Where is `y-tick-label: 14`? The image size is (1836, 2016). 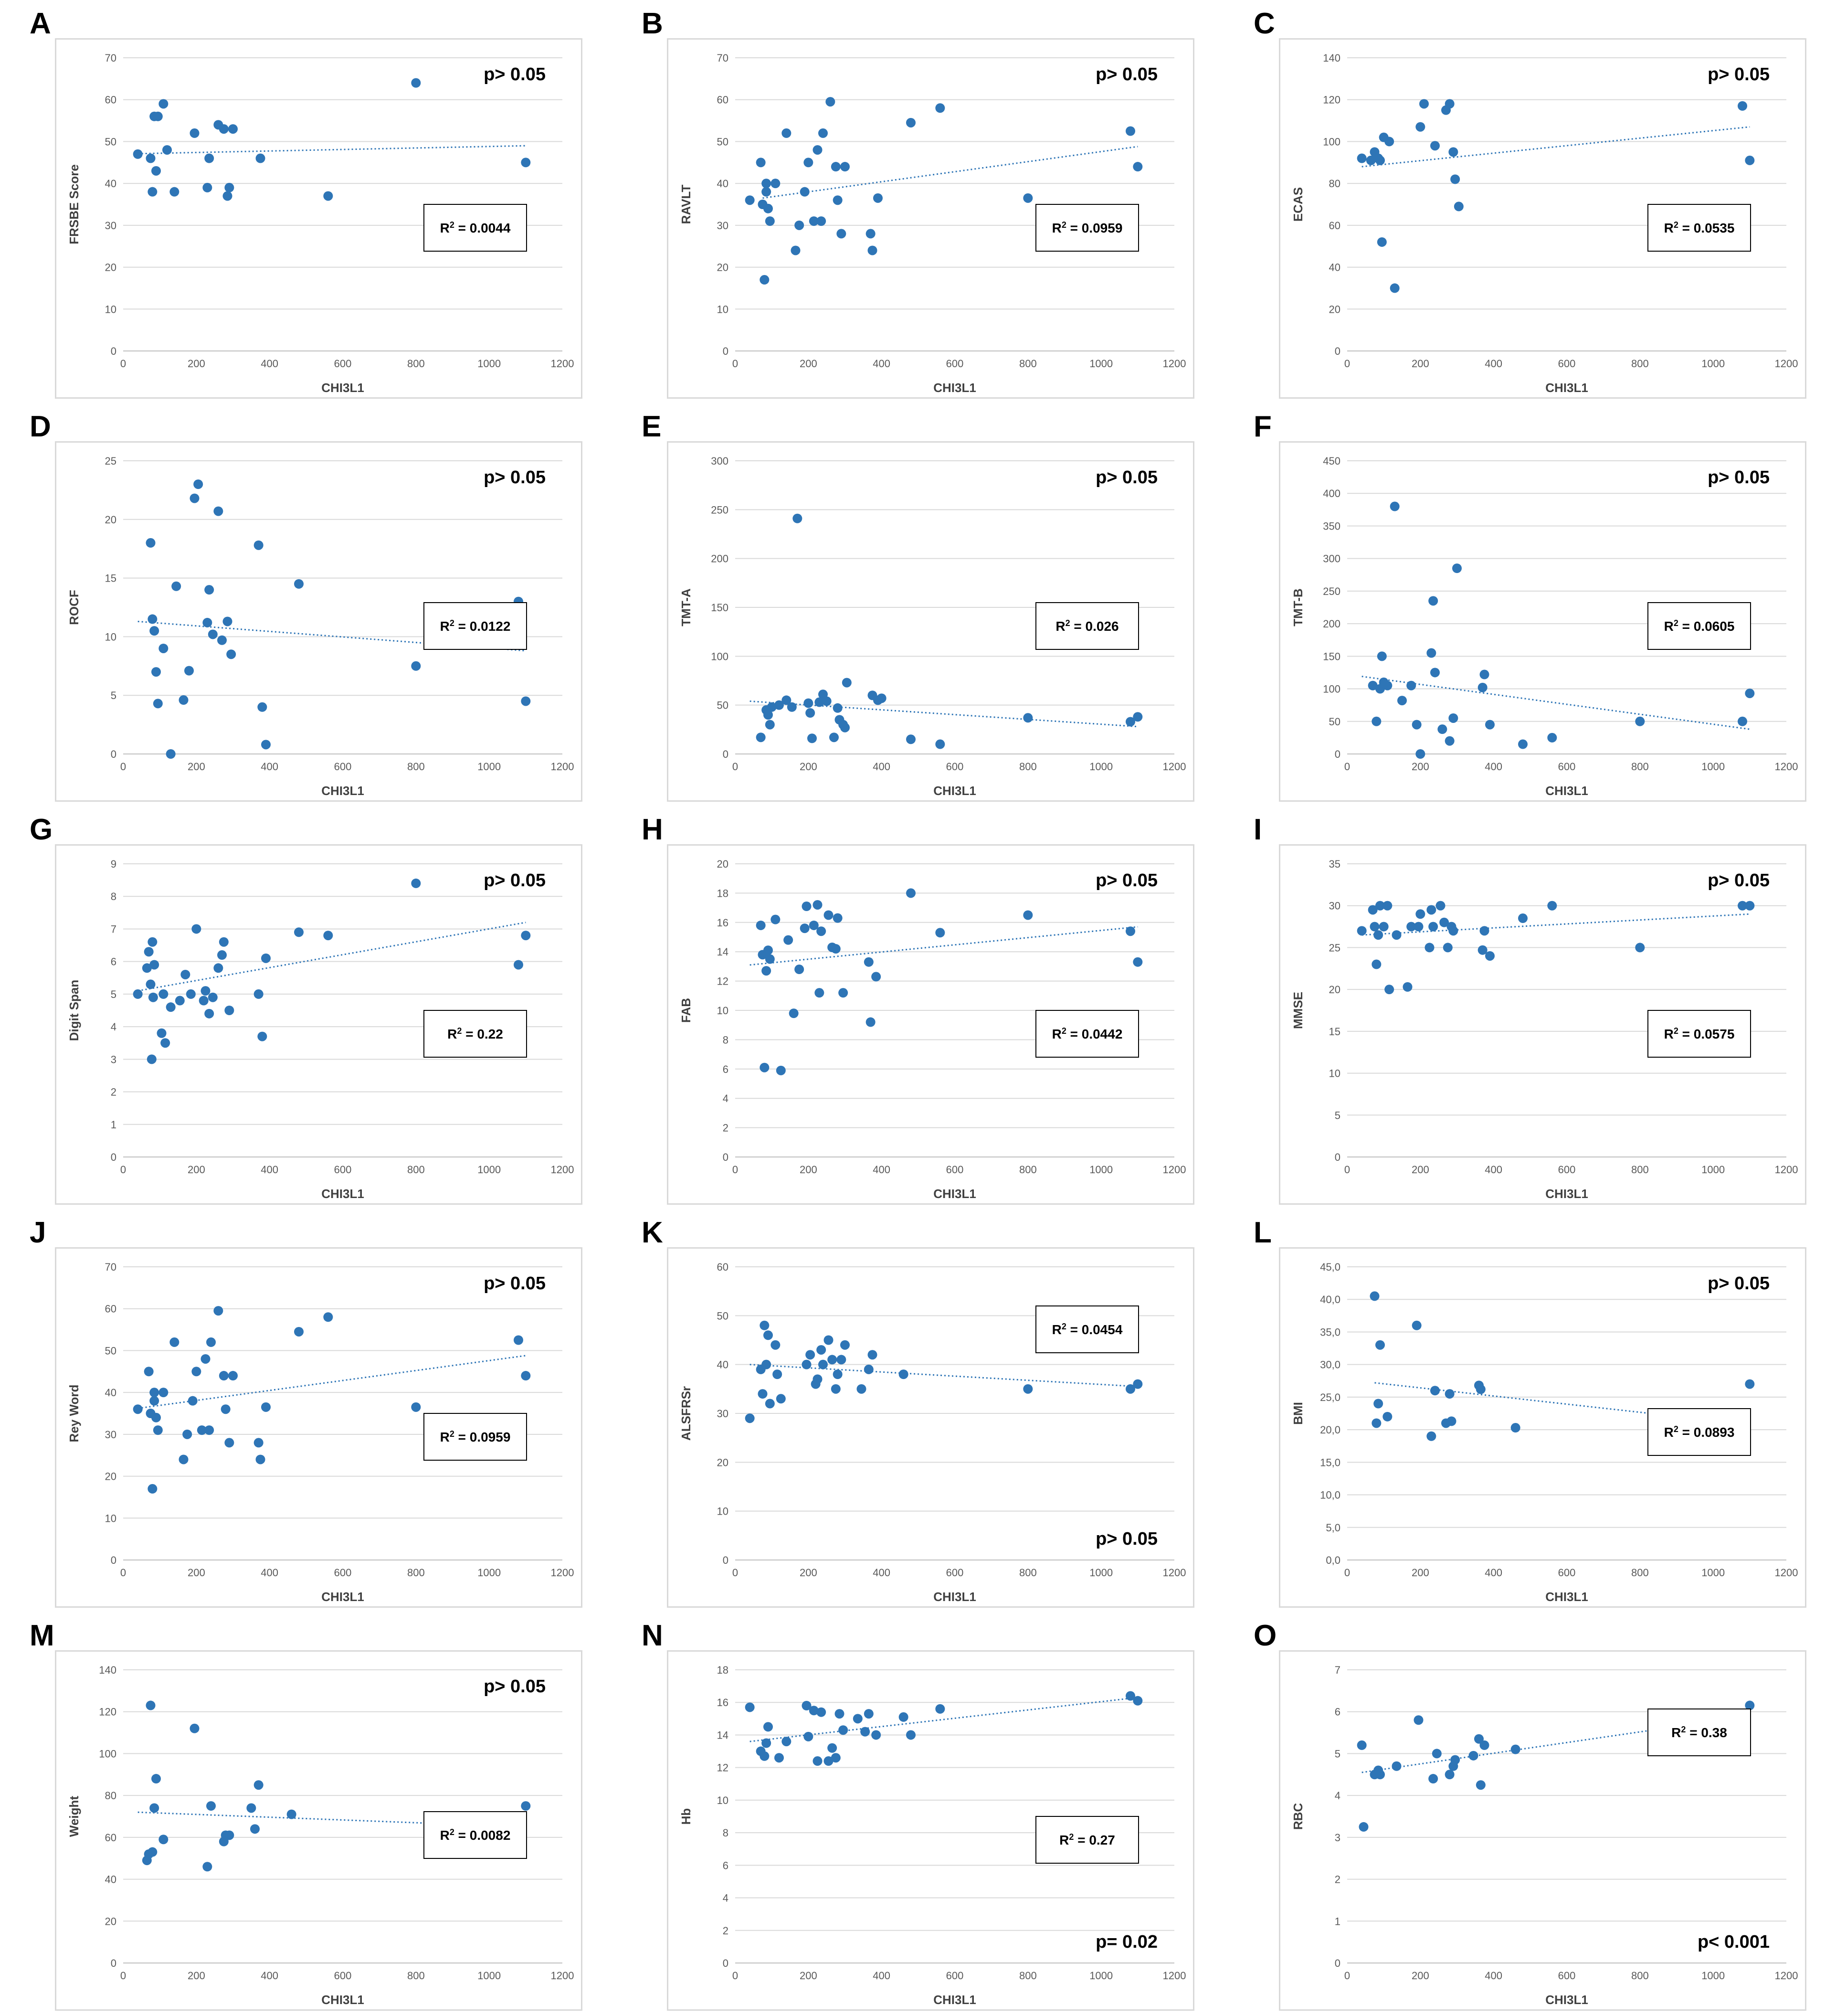 y-tick-label: 14 is located at coordinates (723, 952).